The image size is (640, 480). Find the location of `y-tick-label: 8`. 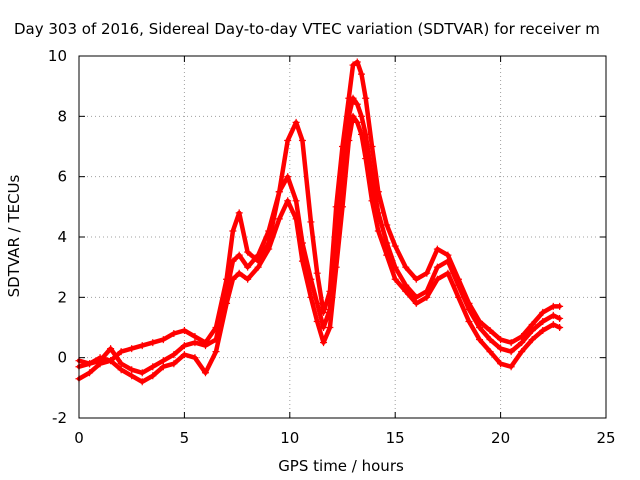

y-tick-label: 8 is located at coordinates (62, 116).